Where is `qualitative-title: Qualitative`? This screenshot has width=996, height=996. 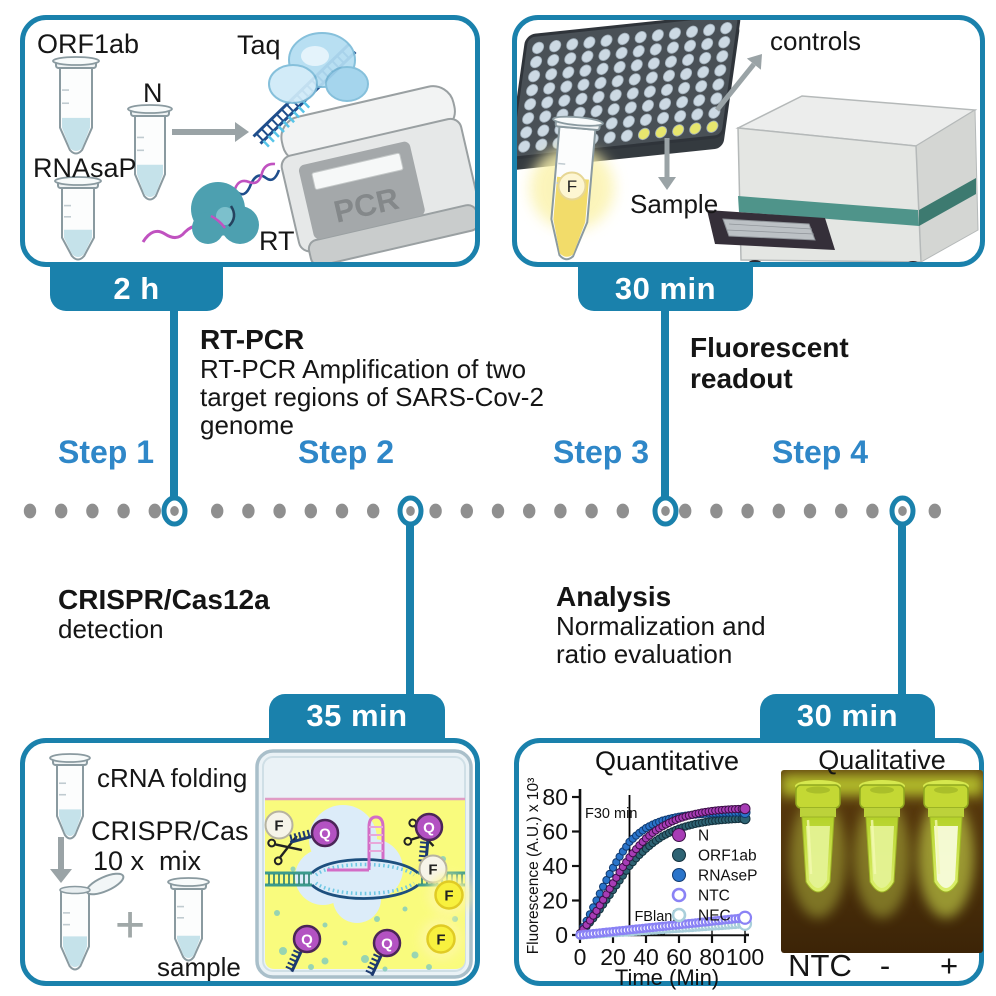 qualitative-title: Qualitative is located at coordinates (882, 760).